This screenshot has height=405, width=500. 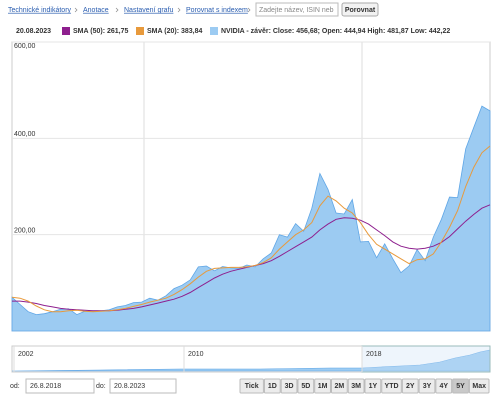 I want to click on y-tick-label: 600,00, so click(x=25, y=46).